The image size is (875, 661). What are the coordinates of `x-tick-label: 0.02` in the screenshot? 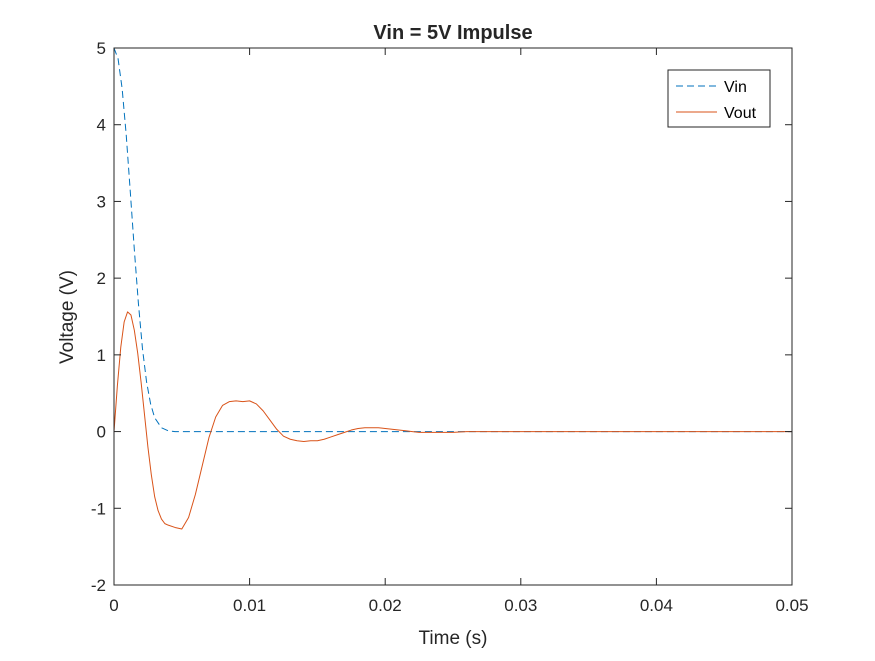 It's located at (385, 605).